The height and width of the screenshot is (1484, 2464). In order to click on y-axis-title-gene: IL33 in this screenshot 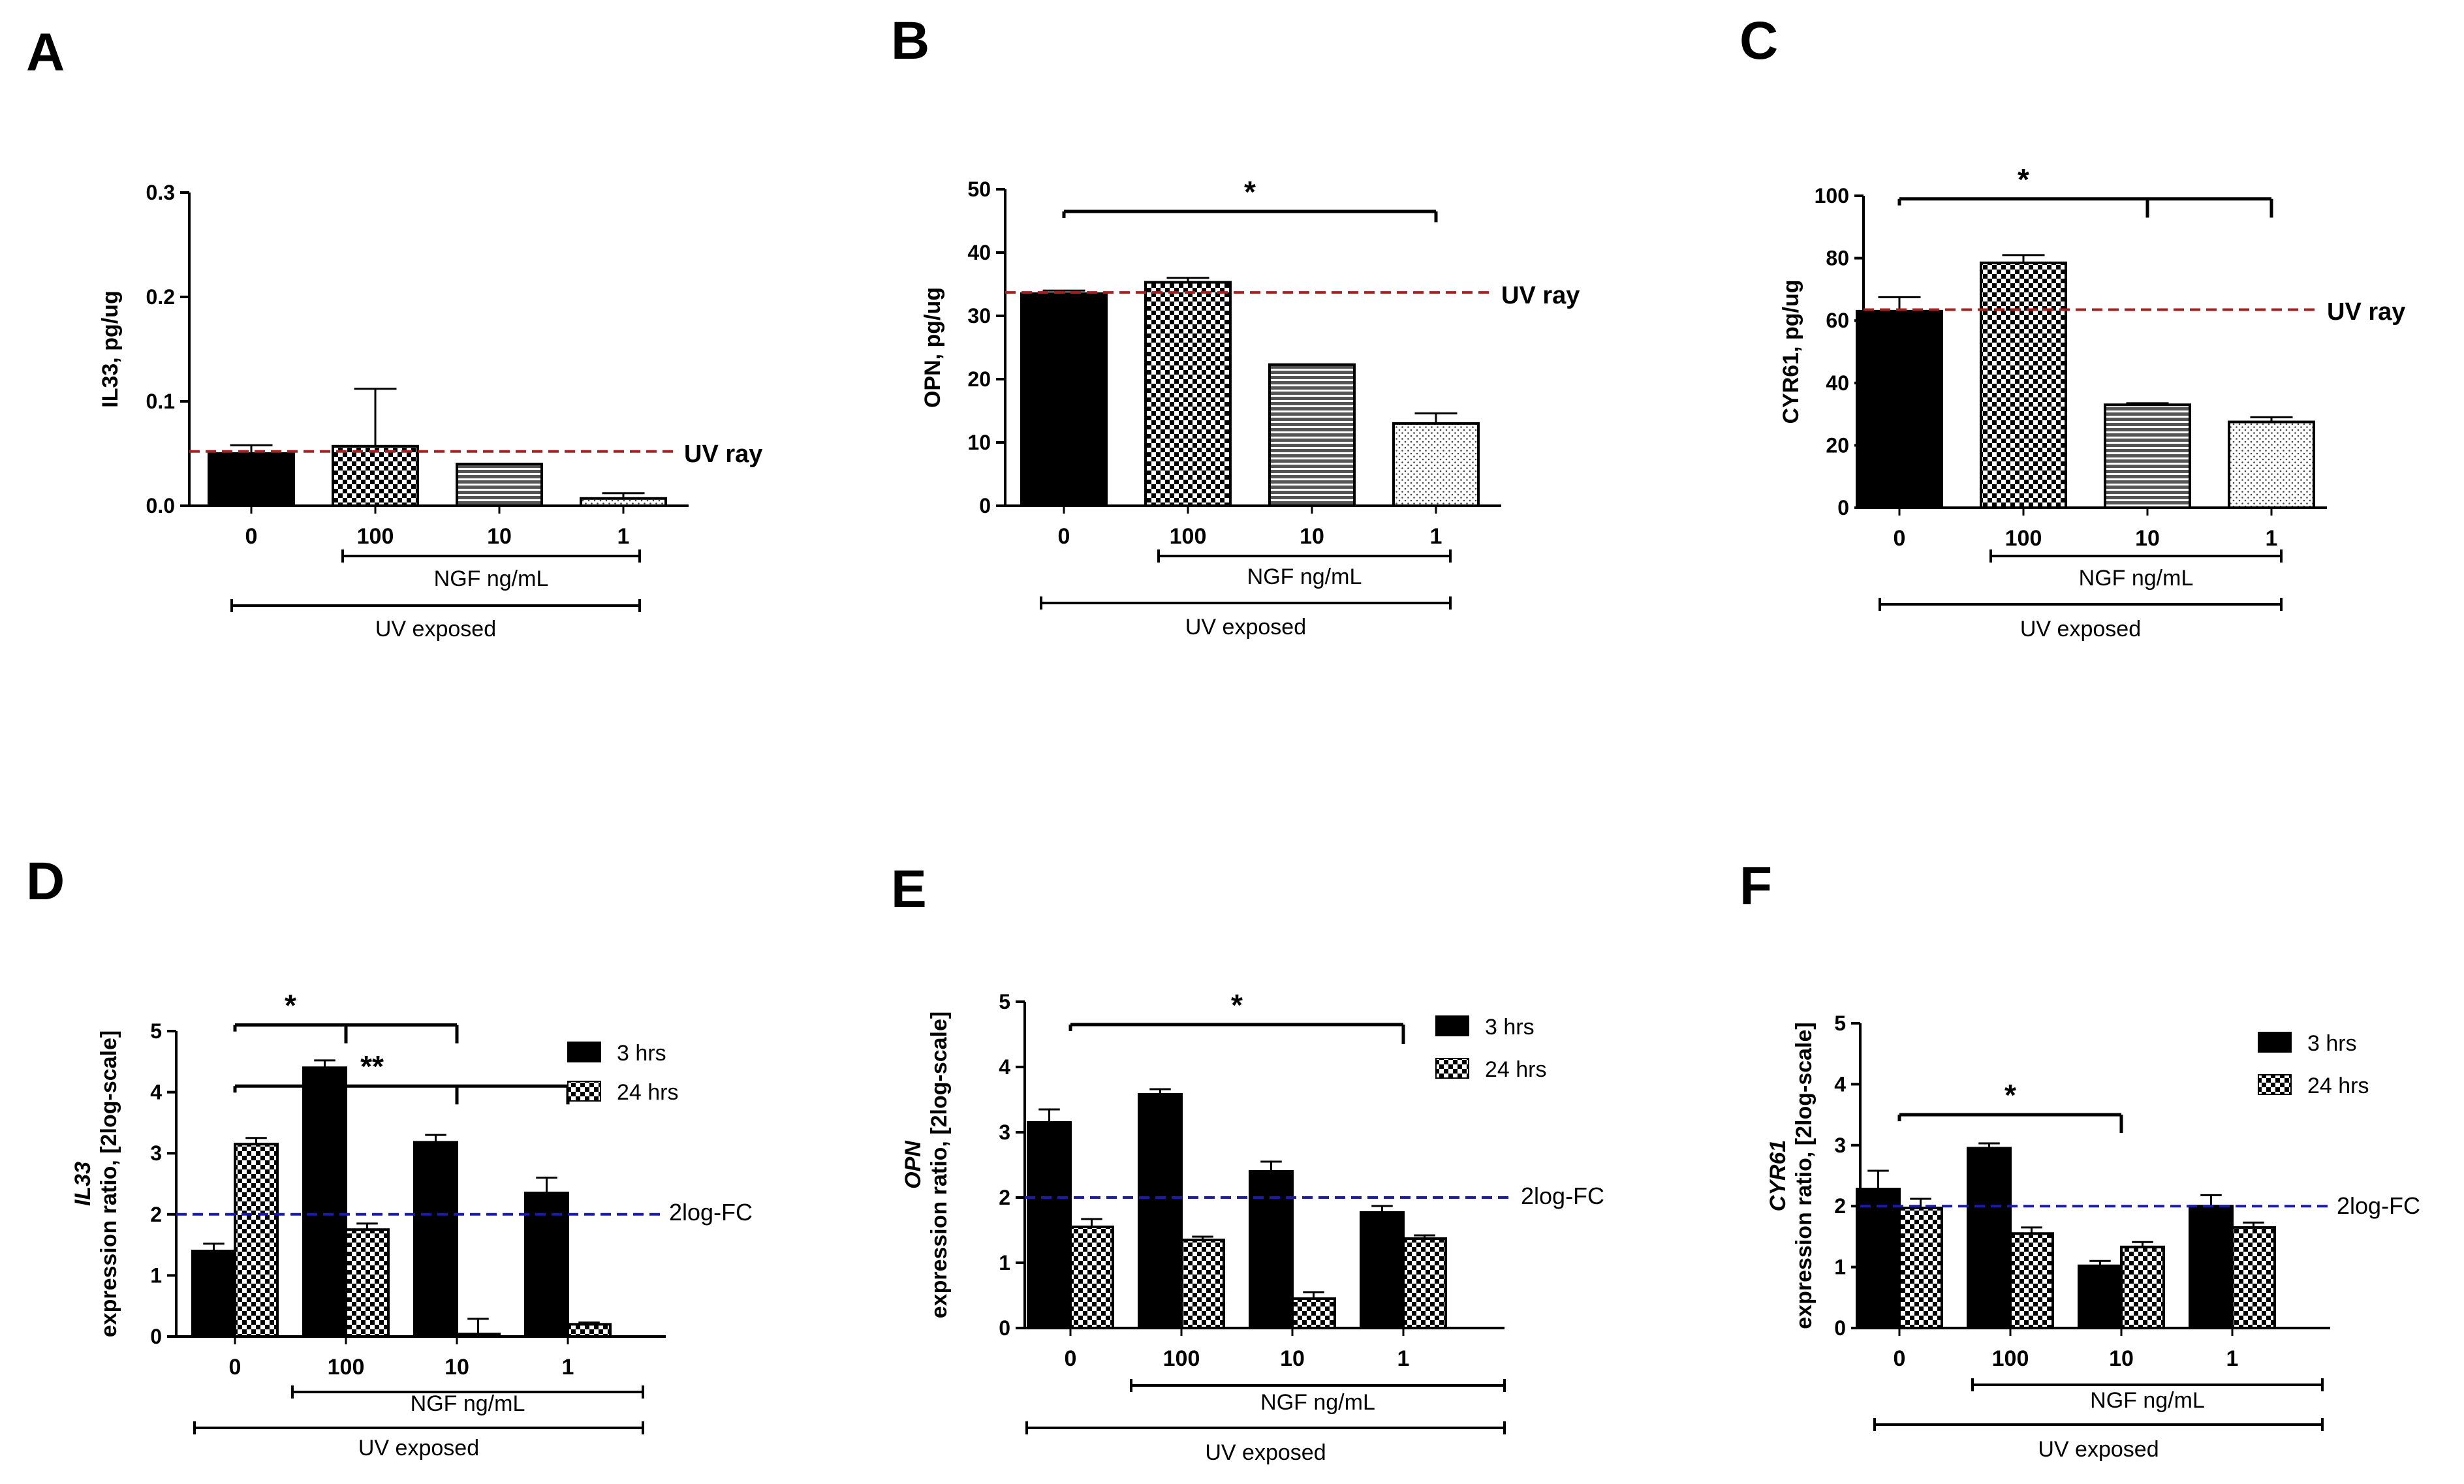, I will do `click(82, 1184)`.